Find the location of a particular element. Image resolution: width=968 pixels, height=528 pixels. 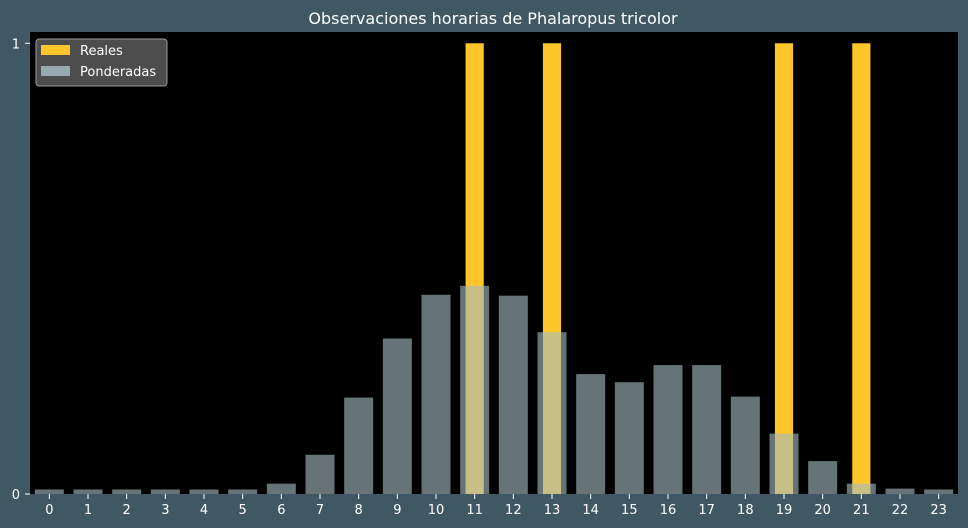

x-tick-label-6: 6 is located at coordinates (281, 510).